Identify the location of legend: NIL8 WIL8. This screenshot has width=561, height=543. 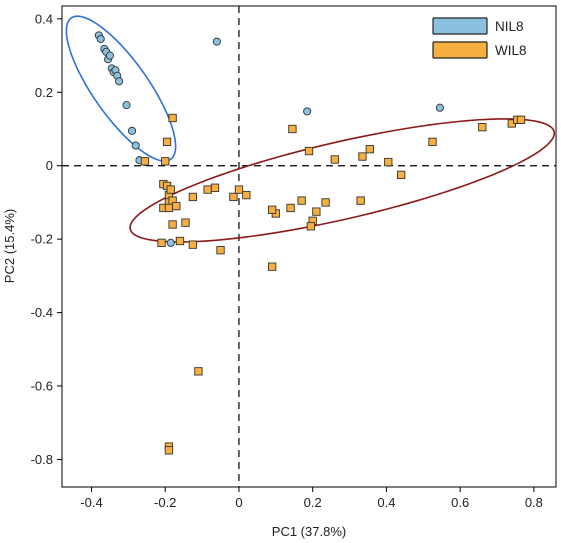
(479, 38).